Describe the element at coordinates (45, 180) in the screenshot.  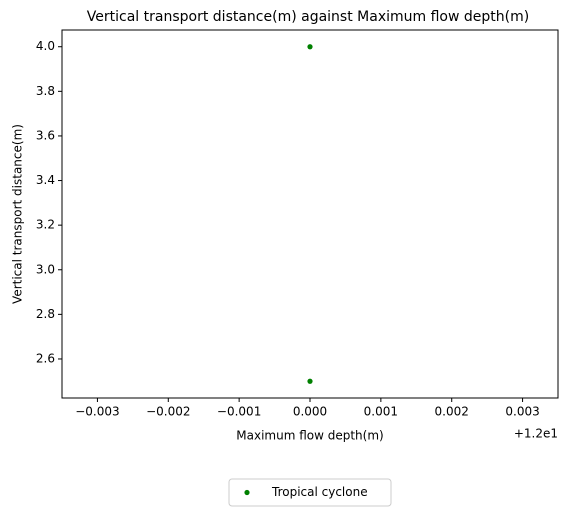
I see `y-tick-label: 3.4` at that location.